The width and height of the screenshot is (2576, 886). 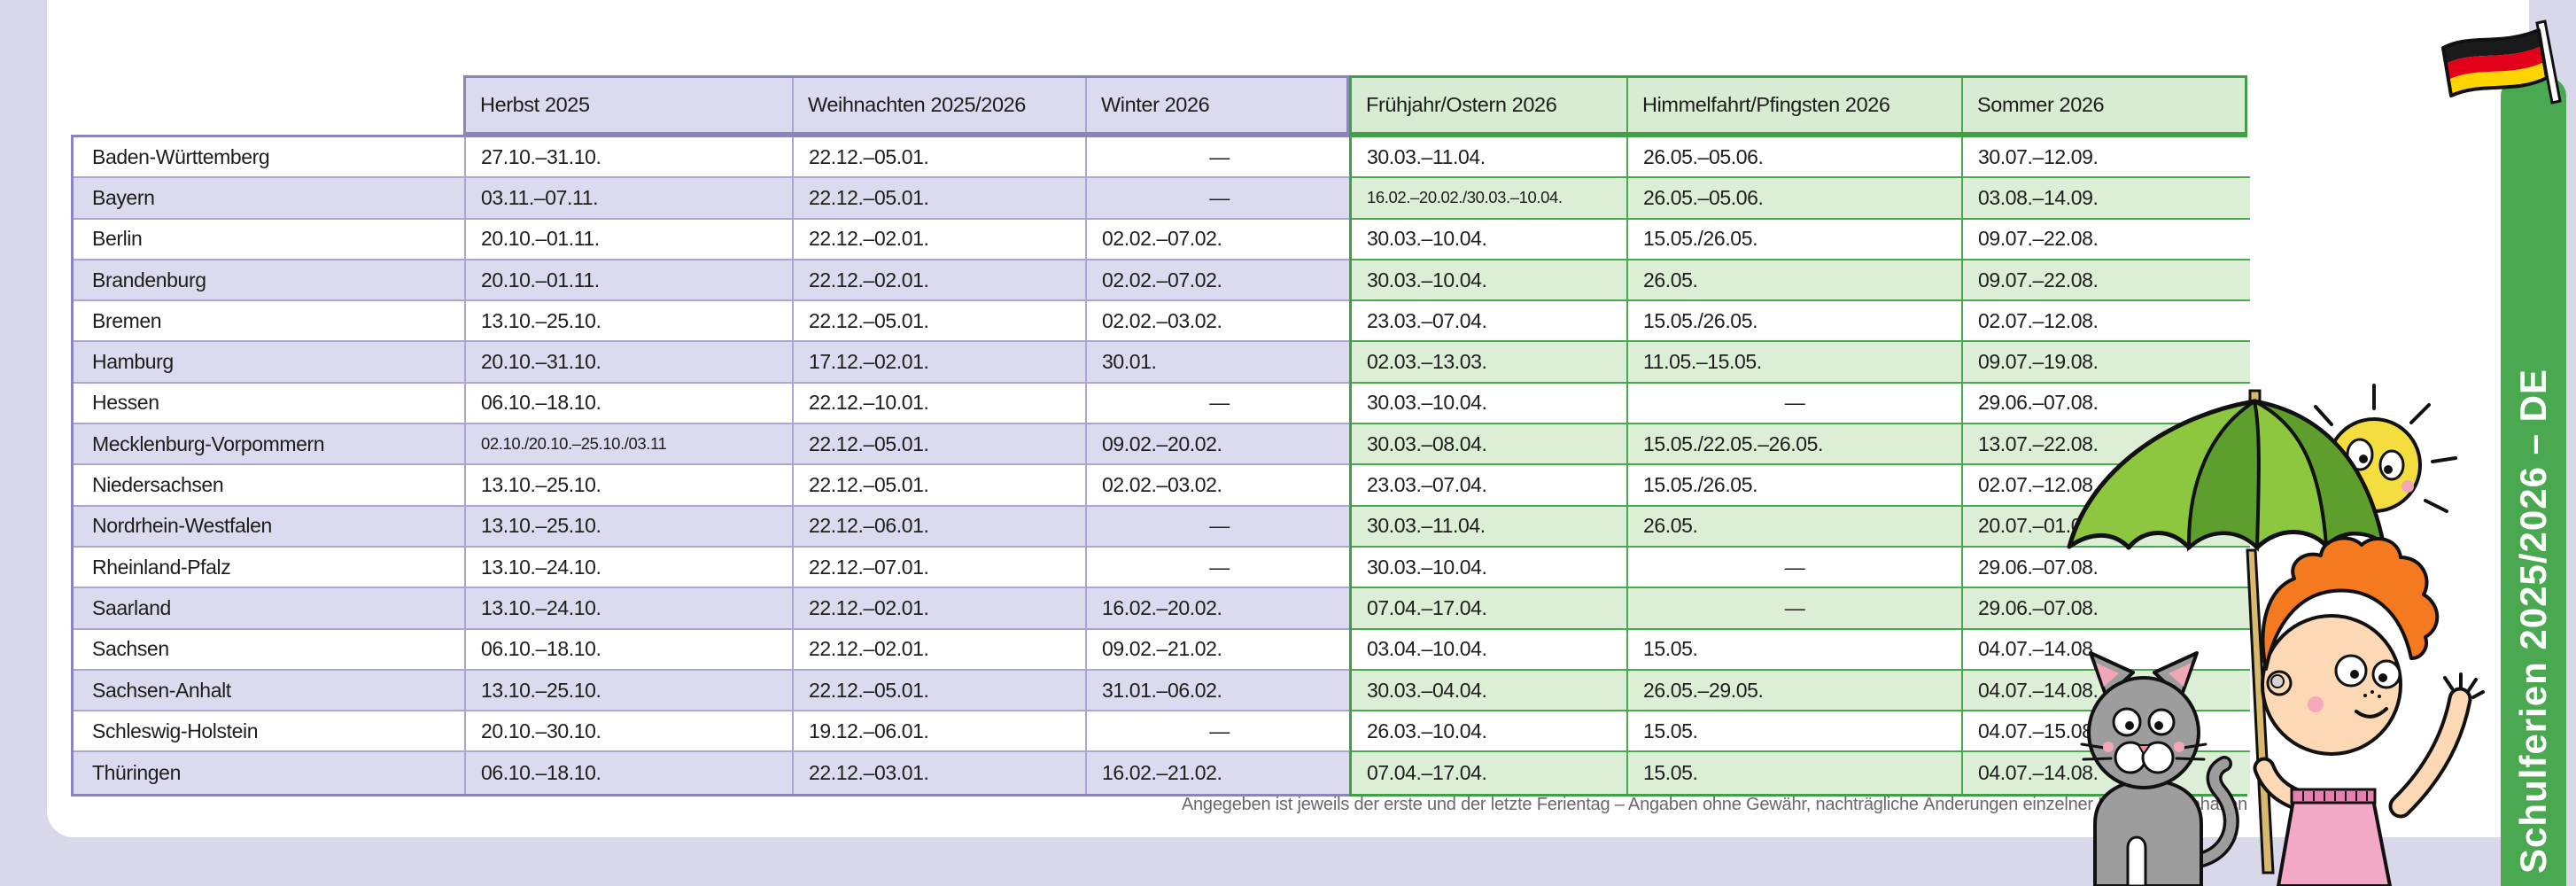 What do you see at coordinates (1219, 609) in the screenshot?
I see `holiday-date-cell: 16.02.–20.02.` at bounding box center [1219, 609].